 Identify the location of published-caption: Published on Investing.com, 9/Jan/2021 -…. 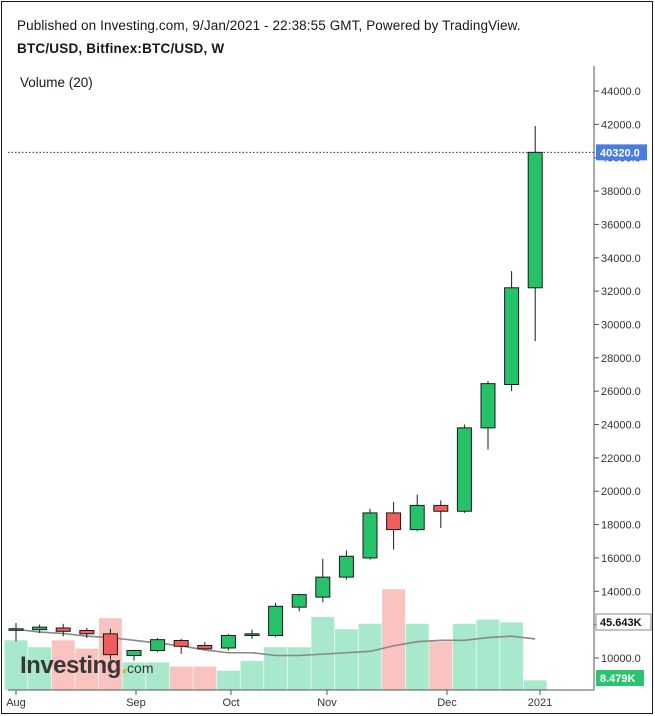
(269, 25).